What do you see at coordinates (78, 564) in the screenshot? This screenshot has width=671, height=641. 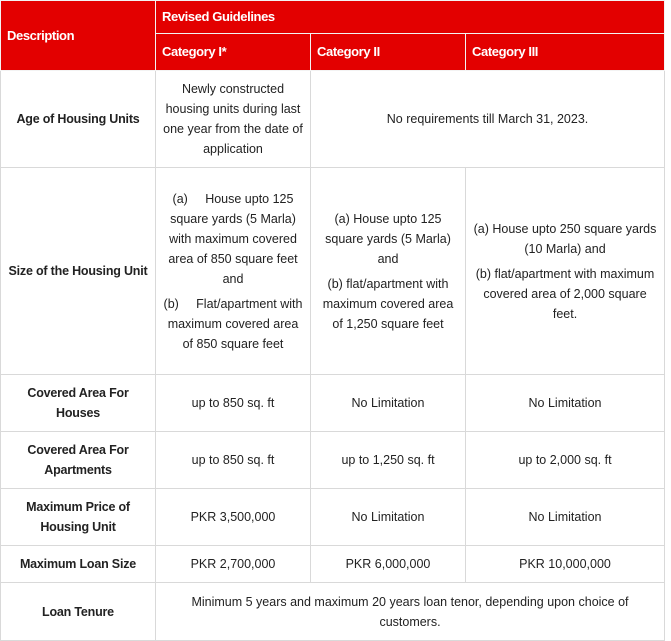 I see `row-label: Maximum Loan Size` at bounding box center [78, 564].